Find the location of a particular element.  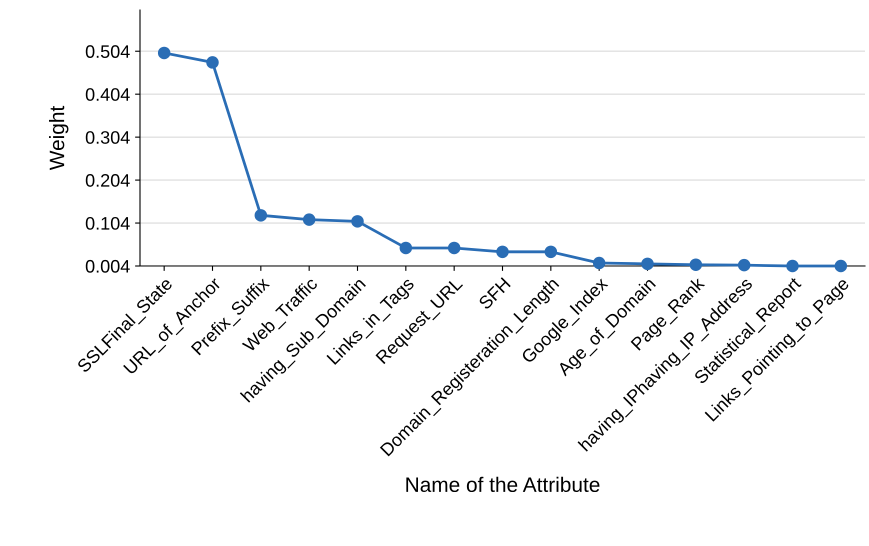

y-tick-label: 0.504 is located at coordinates (108, 51).